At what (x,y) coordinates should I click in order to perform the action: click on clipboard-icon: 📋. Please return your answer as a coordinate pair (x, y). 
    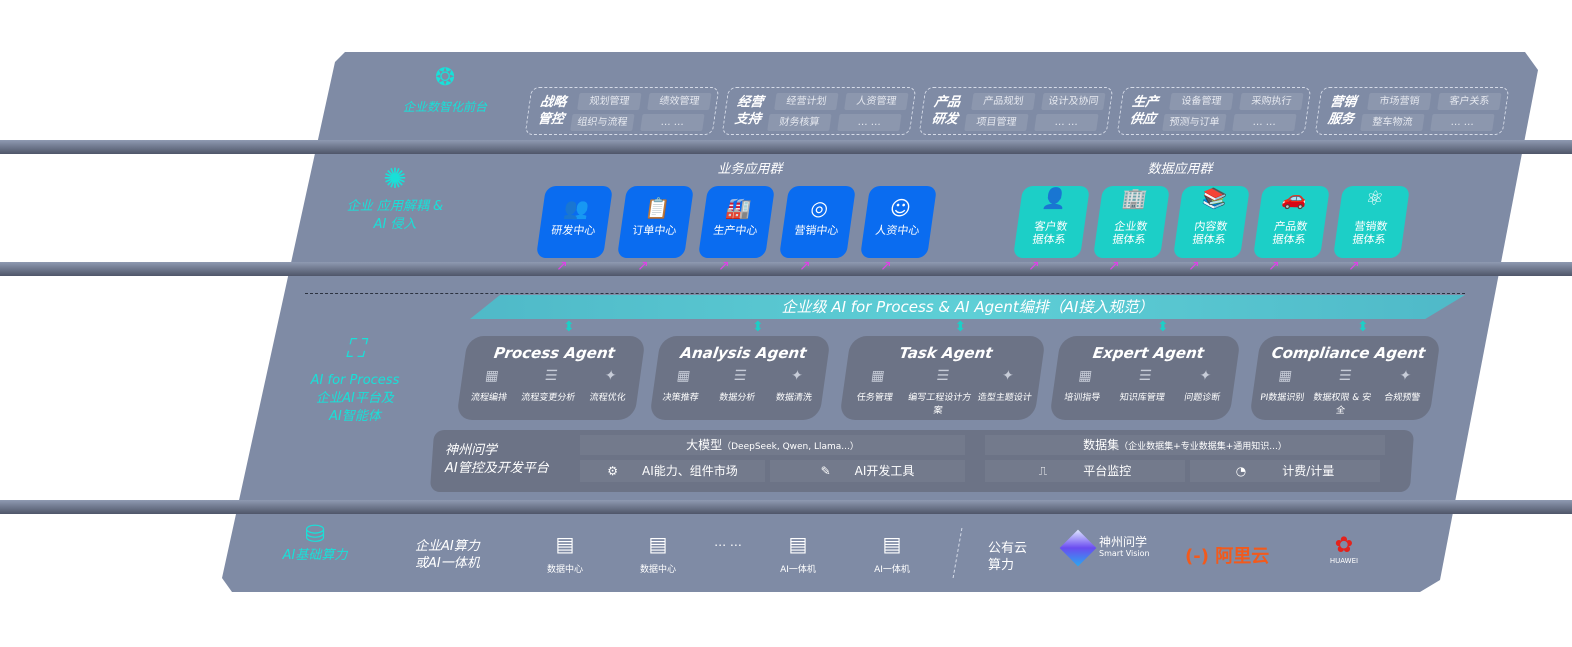
    Looking at the image, I should click on (657, 208).